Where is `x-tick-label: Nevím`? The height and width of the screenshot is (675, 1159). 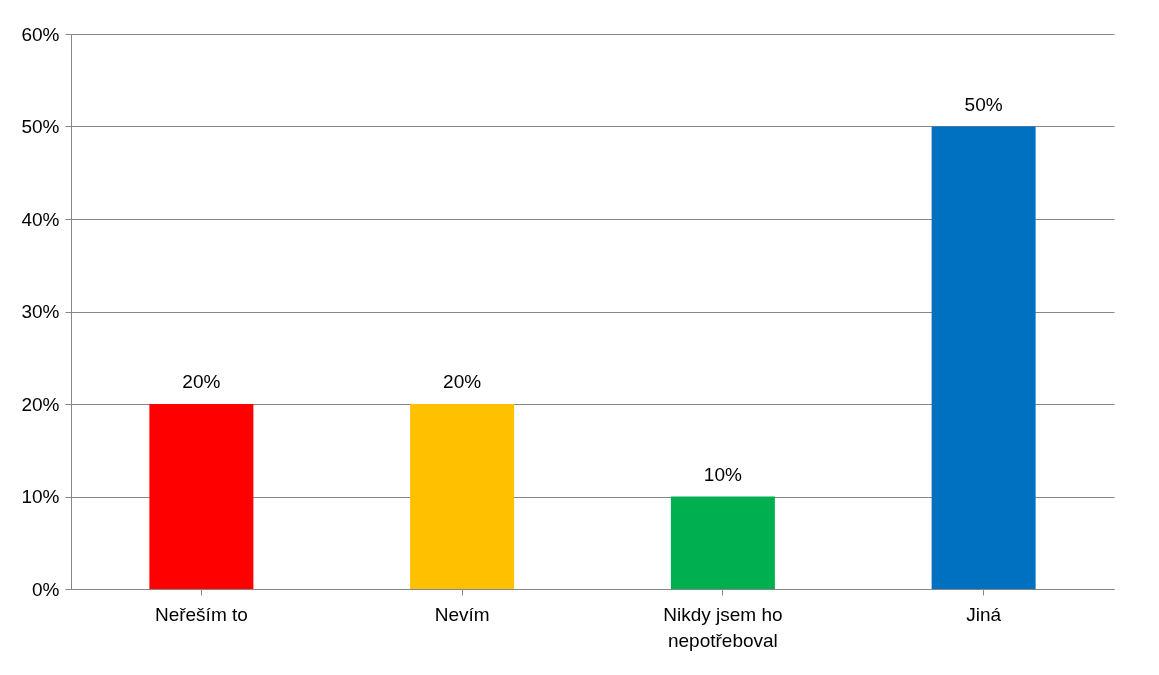
x-tick-label: Nevím is located at coordinates (462, 614).